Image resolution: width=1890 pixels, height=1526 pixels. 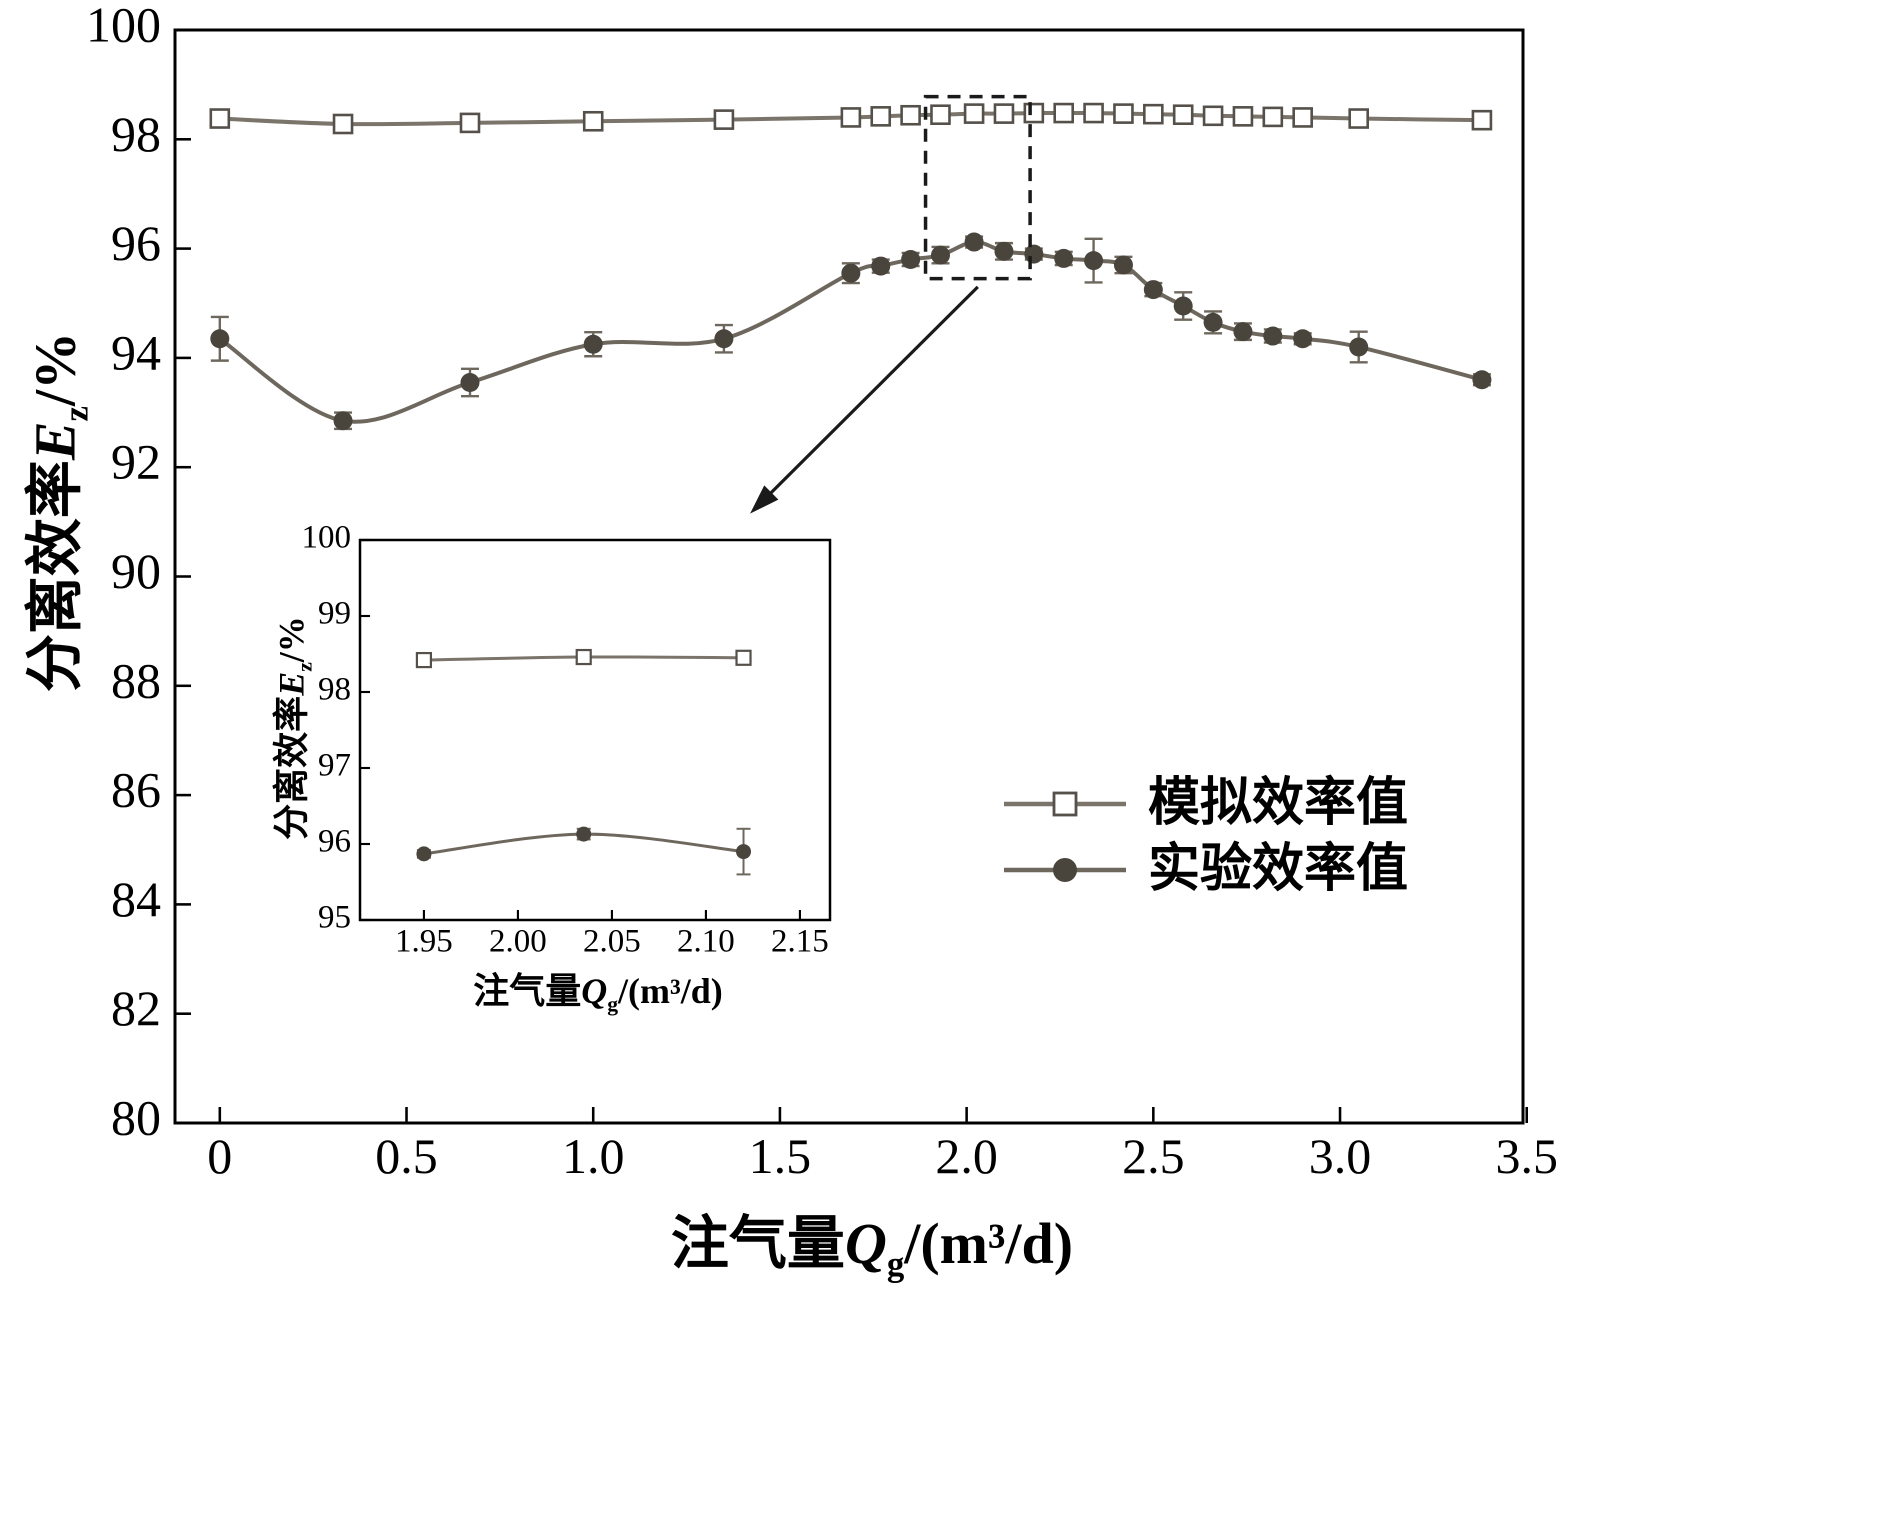 What do you see at coordinates (334, 614) in the screenshot?
I see `inset-plot-y-tick-label: 99` at bounding box center [334, 614].